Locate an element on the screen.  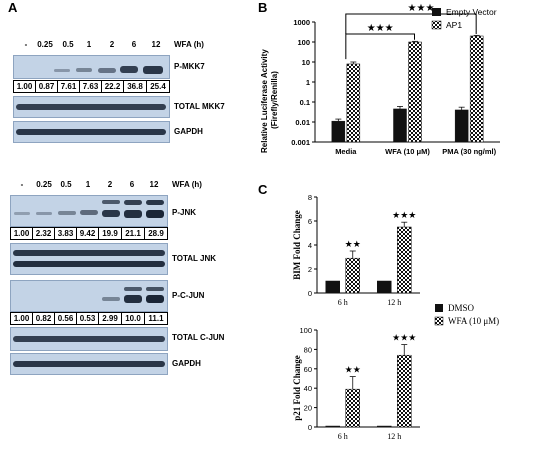
y-tick-label: 40 is located at coordinates (308, 388).